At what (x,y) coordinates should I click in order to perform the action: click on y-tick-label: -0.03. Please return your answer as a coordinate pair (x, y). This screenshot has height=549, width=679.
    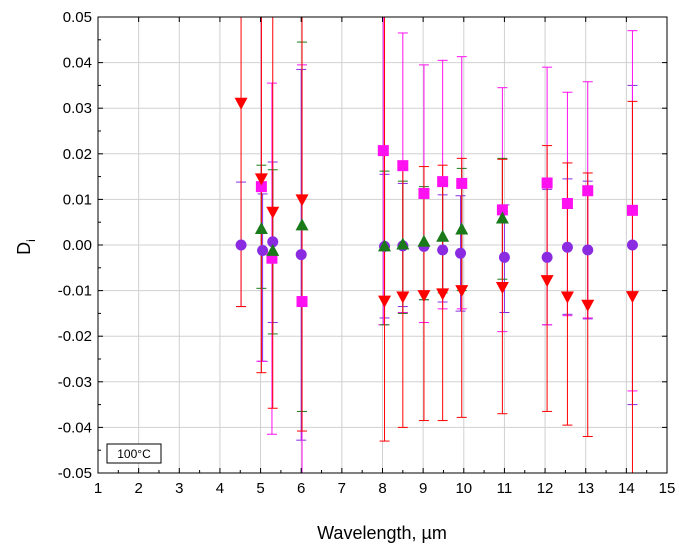
    Looking at the image, I should click on (75, 382).